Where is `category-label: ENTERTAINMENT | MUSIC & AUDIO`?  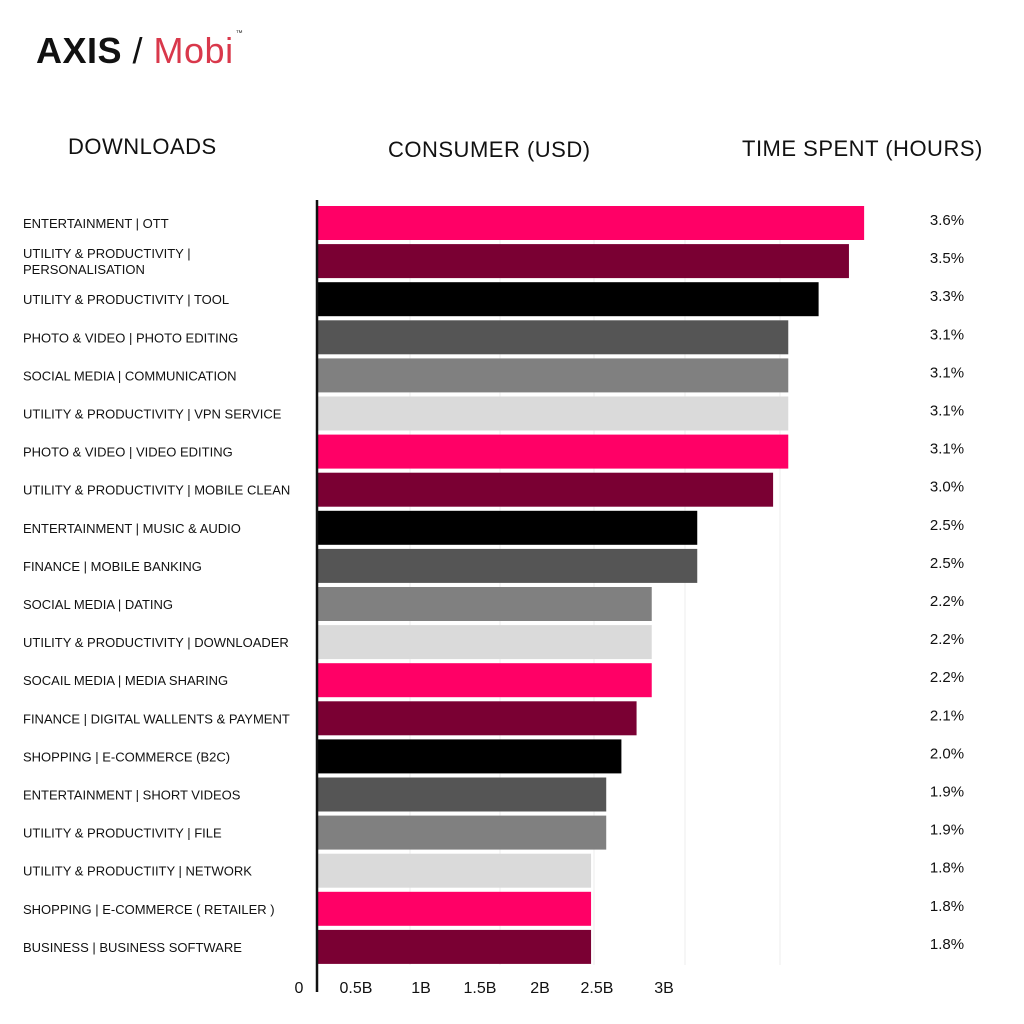 category-label: ENTERTAINMENT | MUSIC & AUDIO is located at coordinates (132, 528).